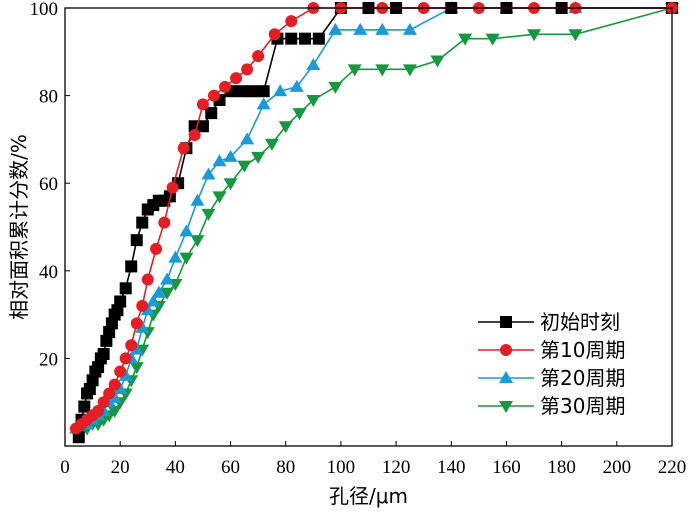 The height and width of the screenshot is (513, 700). Describe the element at coordinates (175, 467) in the screenshot. I see `x-tick-label: 40` at that location.